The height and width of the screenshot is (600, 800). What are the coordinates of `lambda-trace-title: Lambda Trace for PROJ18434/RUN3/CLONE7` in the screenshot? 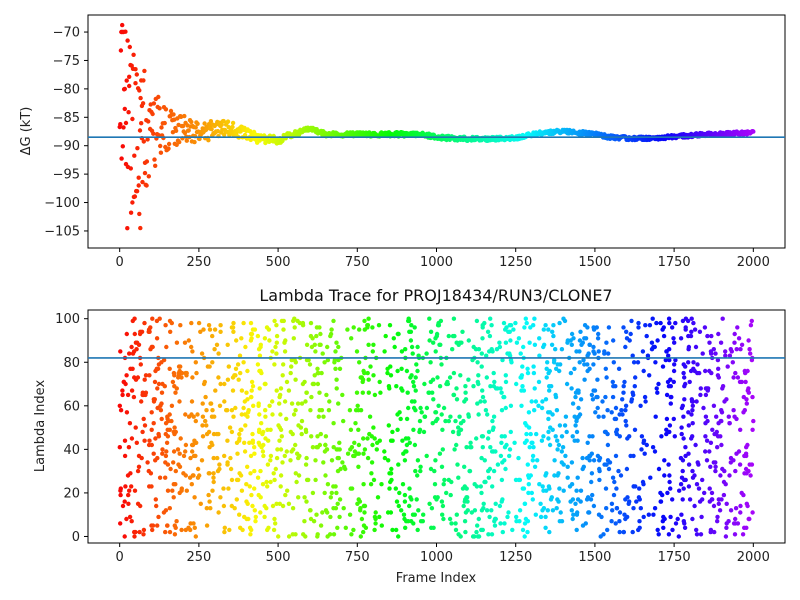 It's located at (435, 295).